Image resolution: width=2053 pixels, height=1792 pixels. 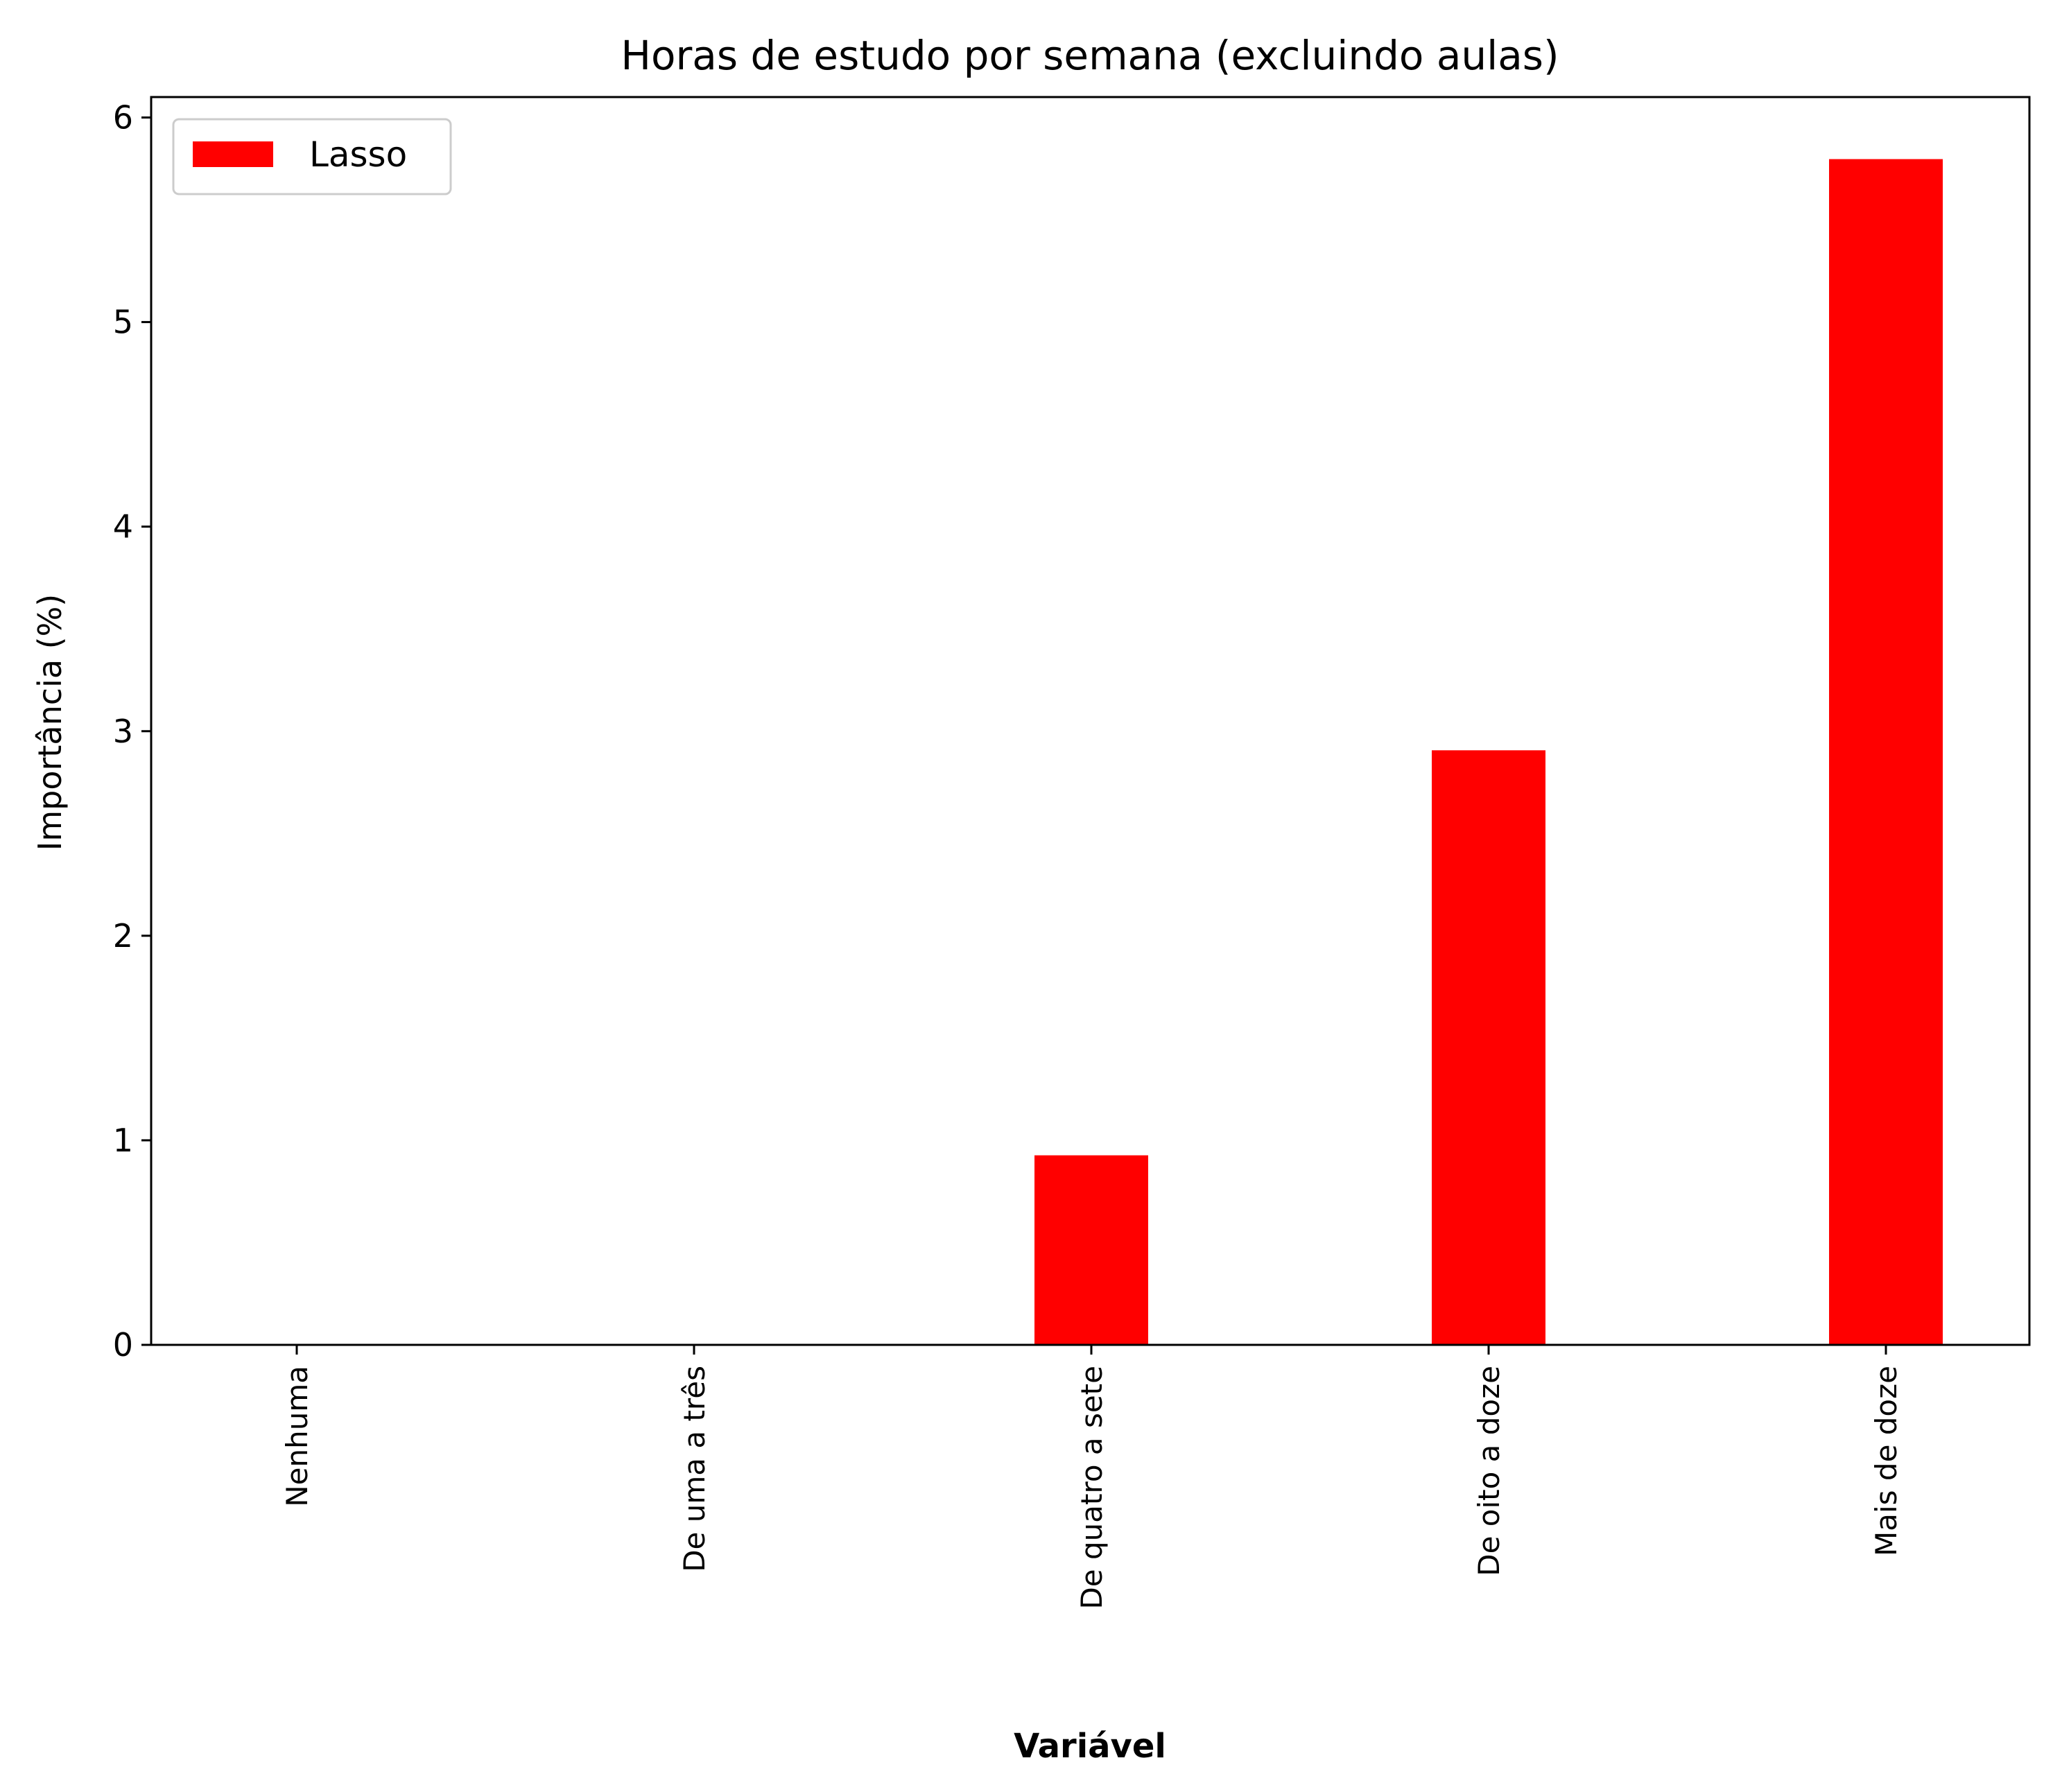 I want to click on y-tick-label: 2, so click(x=123, y=936).